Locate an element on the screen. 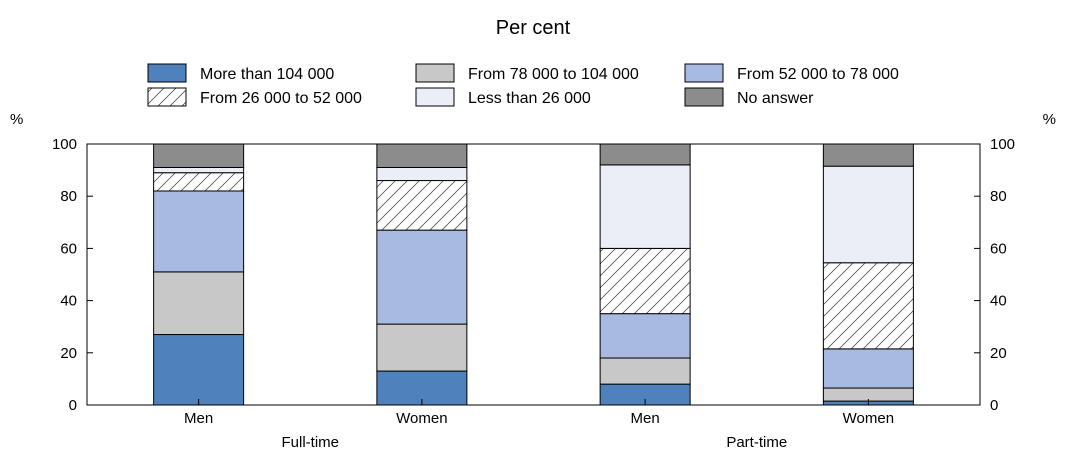  legend-label: No answer is located at coordinates (775, 98).